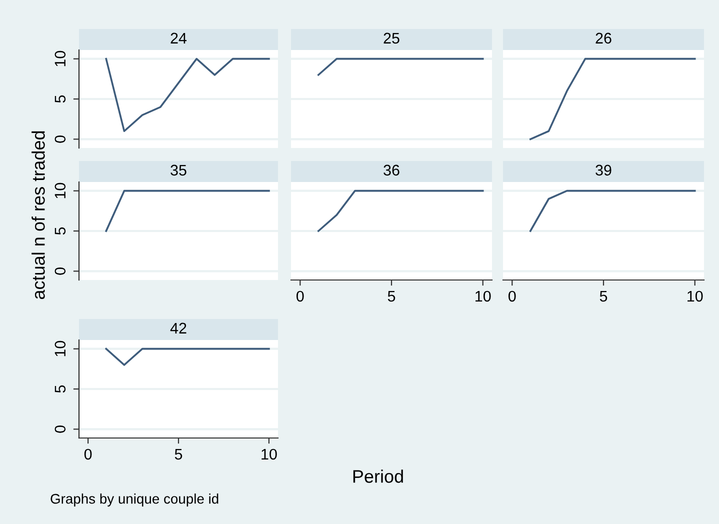  What do you see at coordinates (378, 476) in the screenshot?
I see `x-axis-title: Period` at bounding box center [378, 476].